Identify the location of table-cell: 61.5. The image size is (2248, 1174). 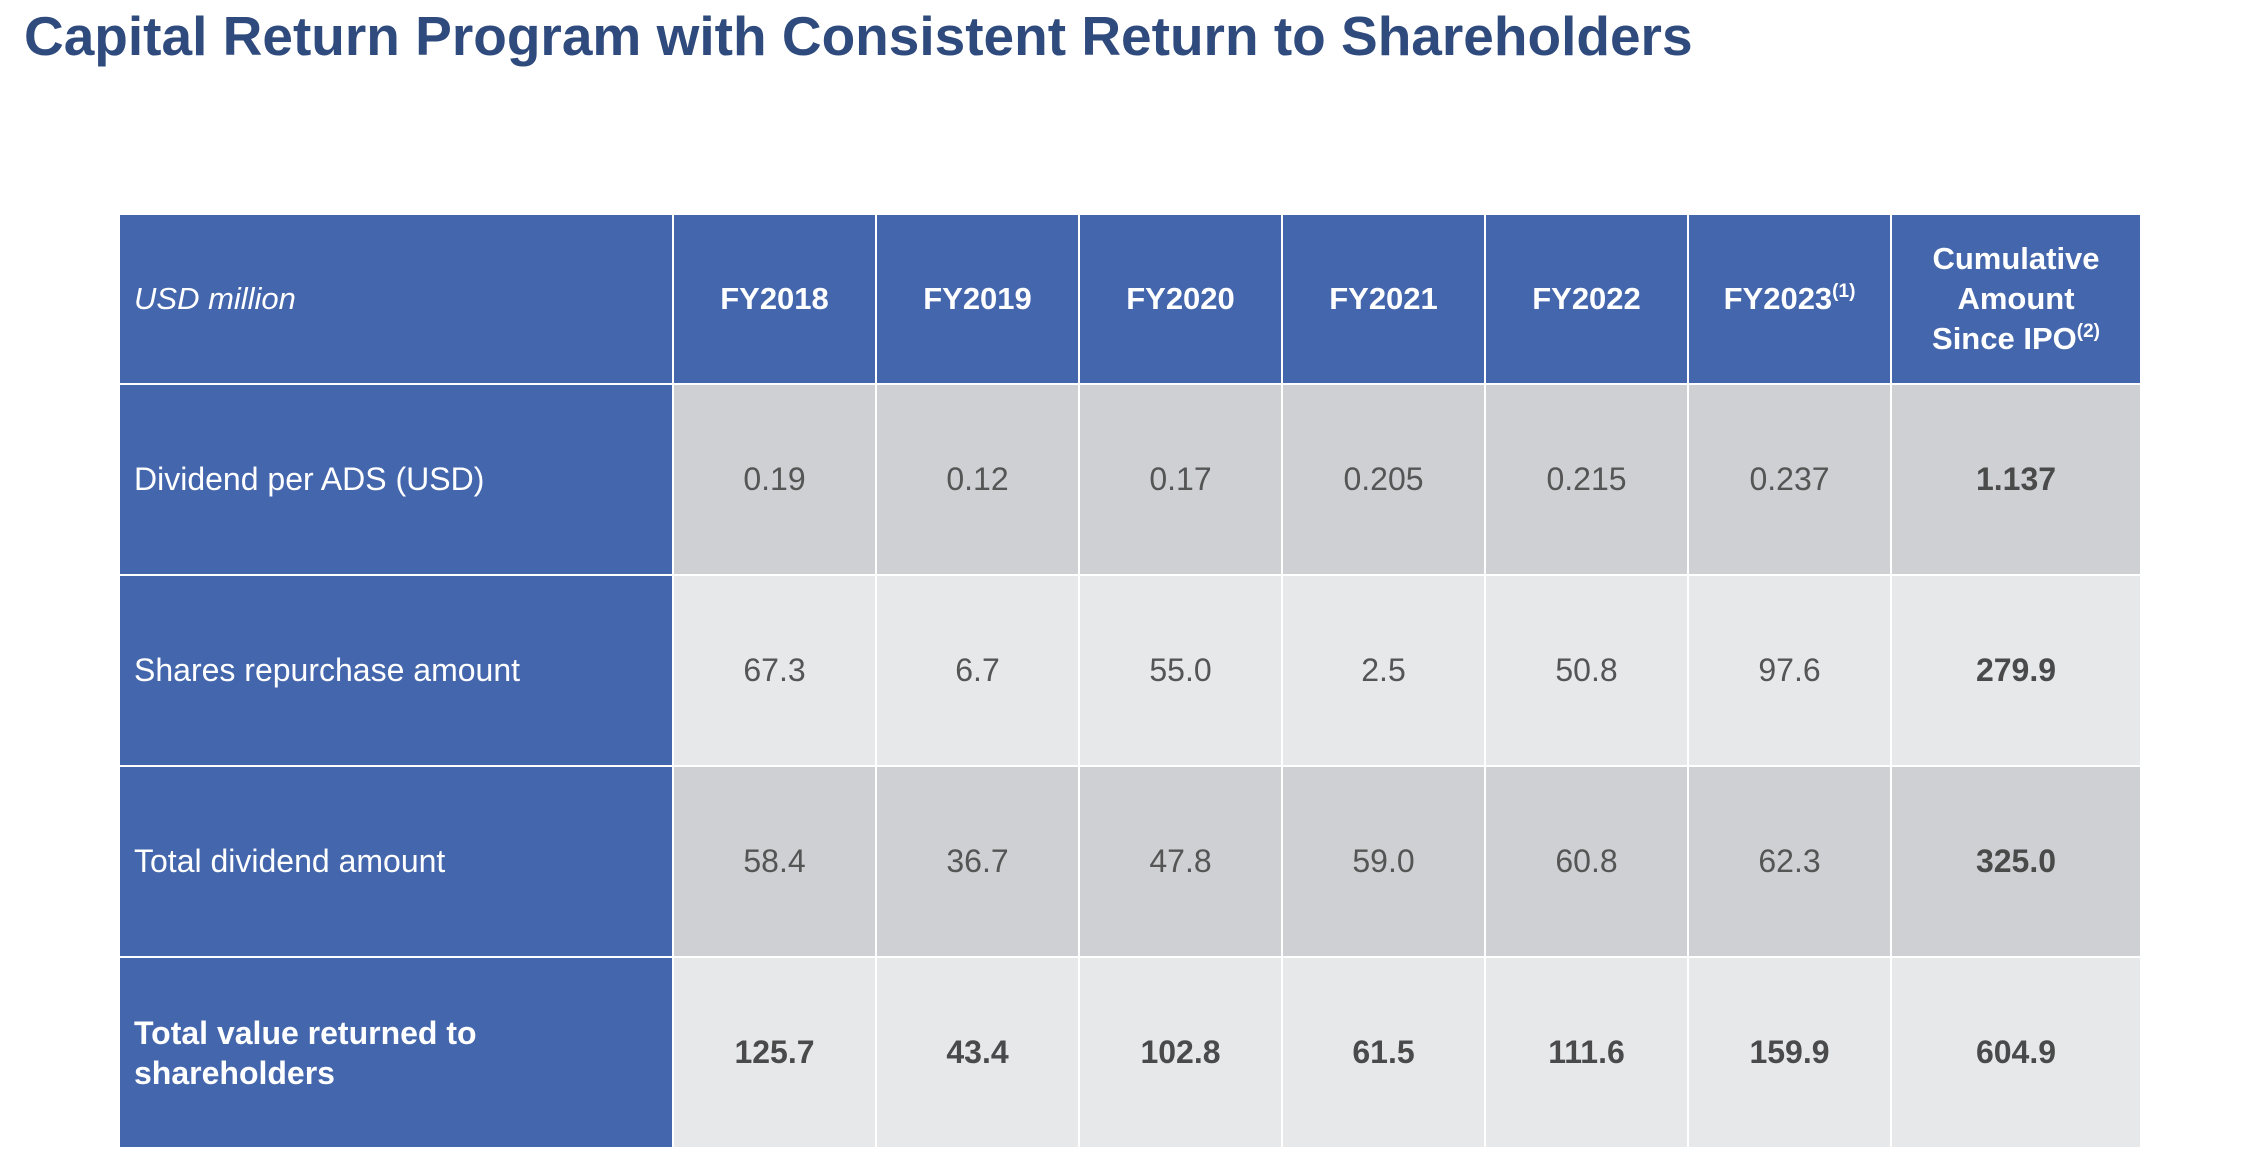
(1383, 1052).